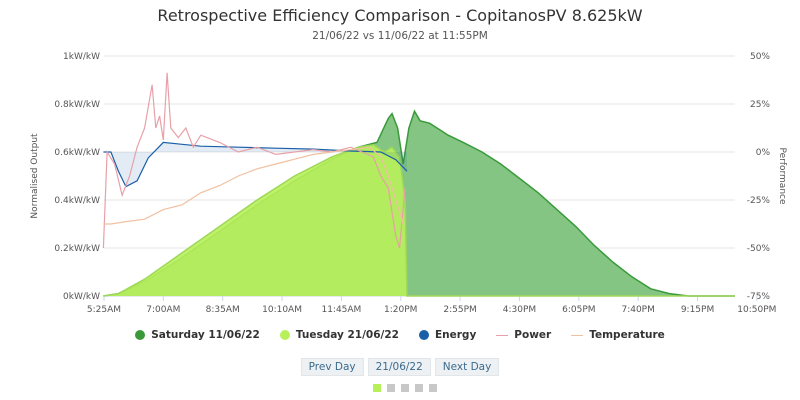  What do you see at coordinates (455, 335) in the screenshot?
I see `legend-label: Energy` at bounding box center [455, 335].